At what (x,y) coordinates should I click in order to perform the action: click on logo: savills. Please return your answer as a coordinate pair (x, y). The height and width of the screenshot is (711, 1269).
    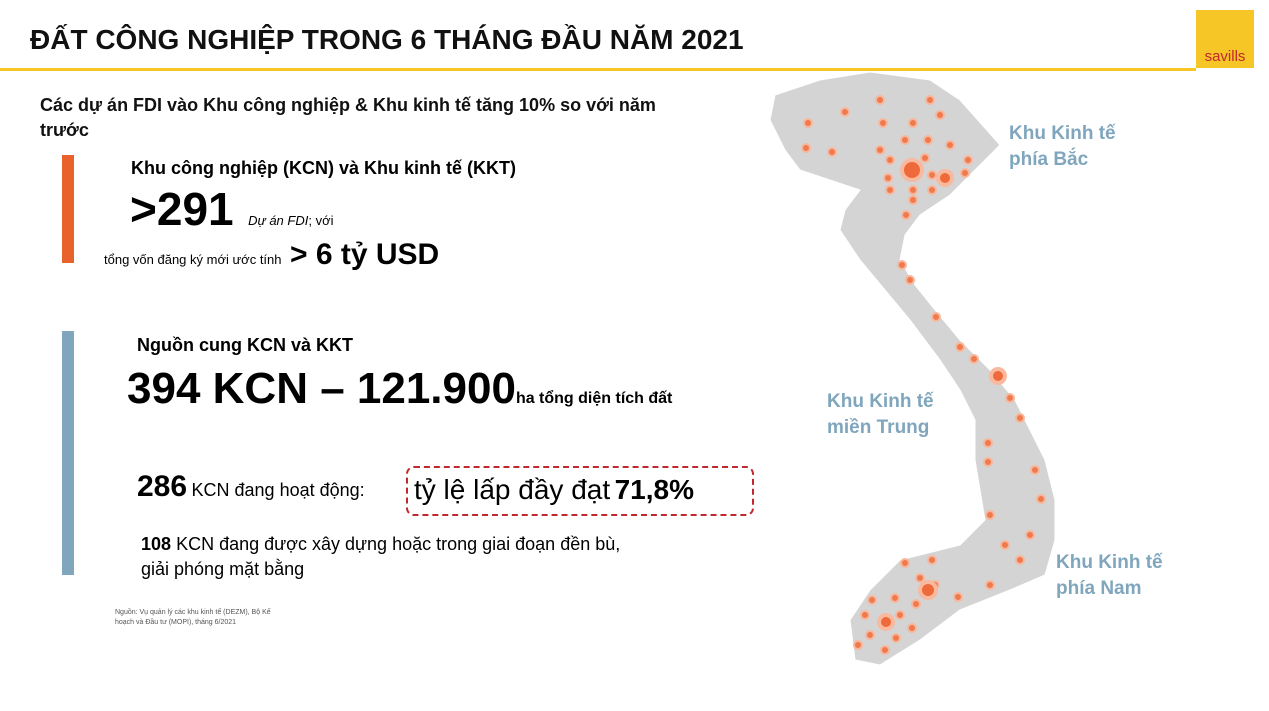
    Looking at the image, I should click on (1225, 39).